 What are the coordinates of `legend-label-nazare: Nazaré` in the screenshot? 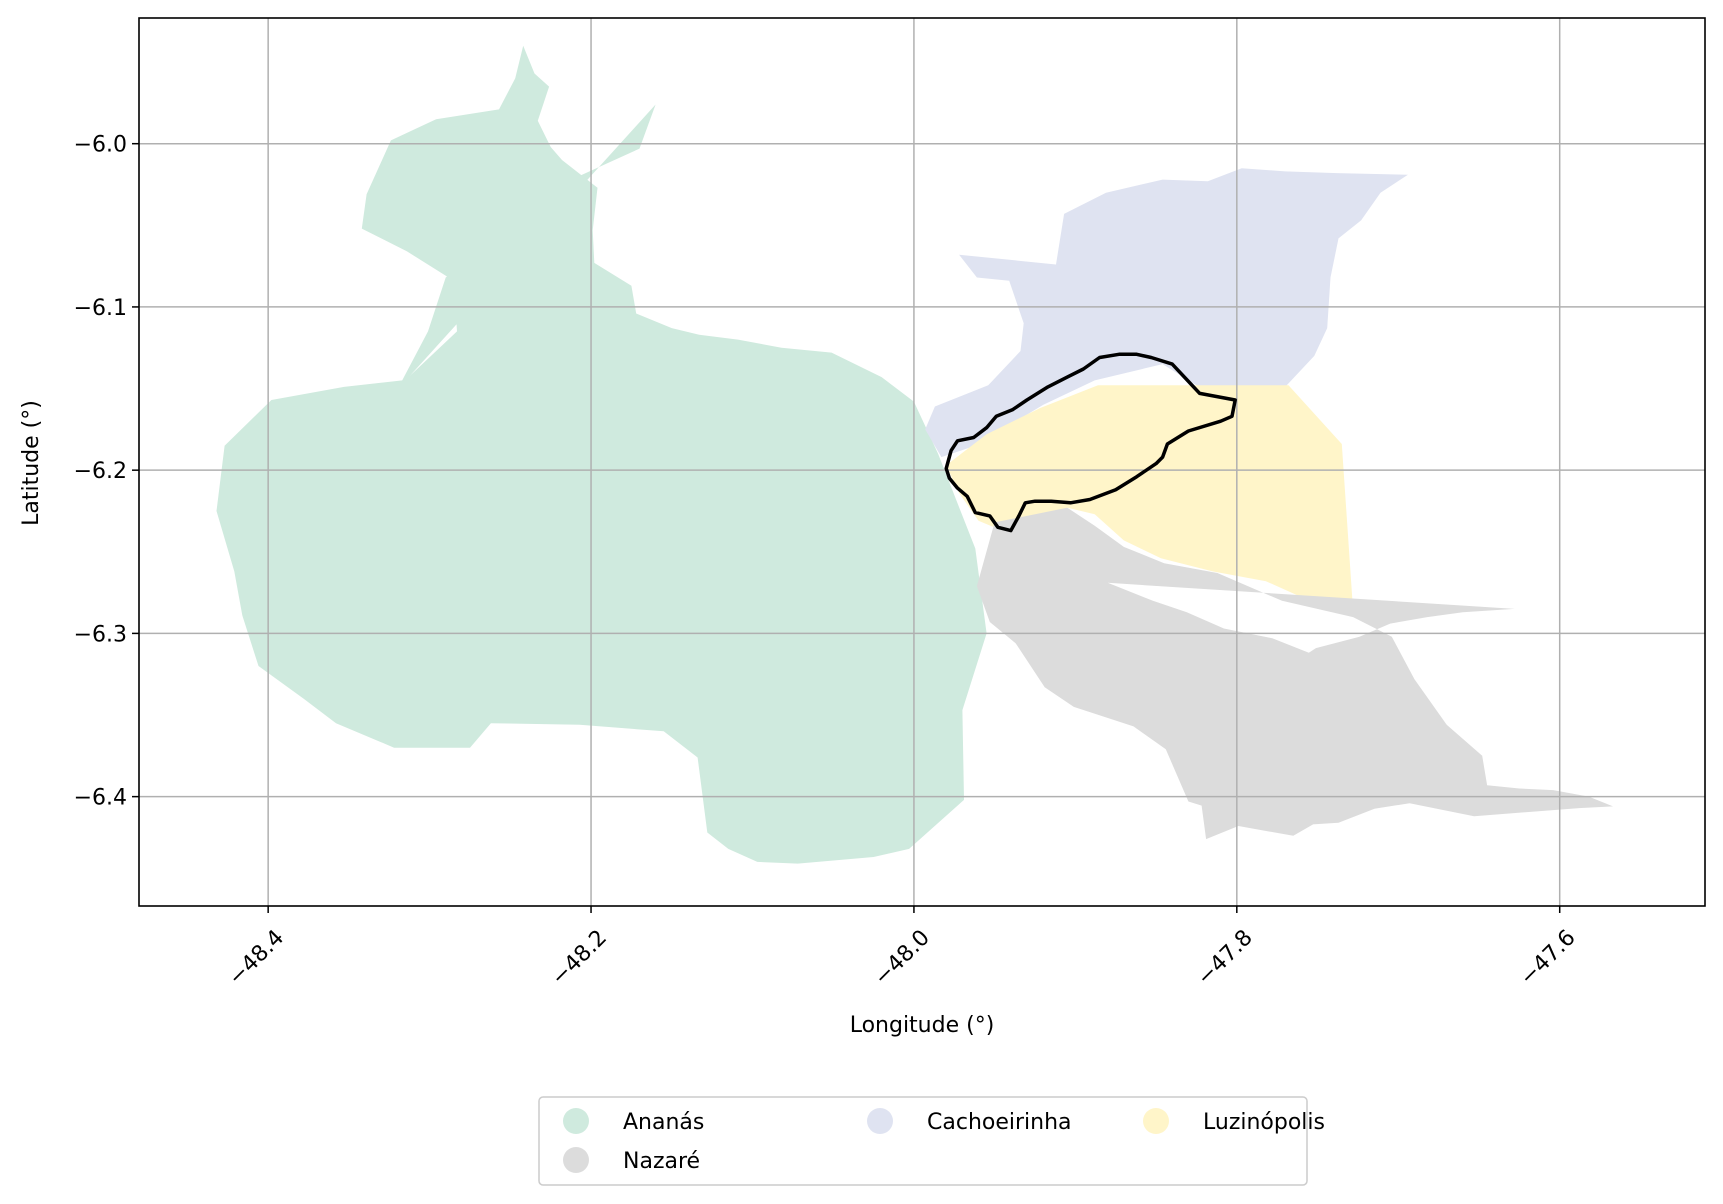 It's located at (661, 1161).